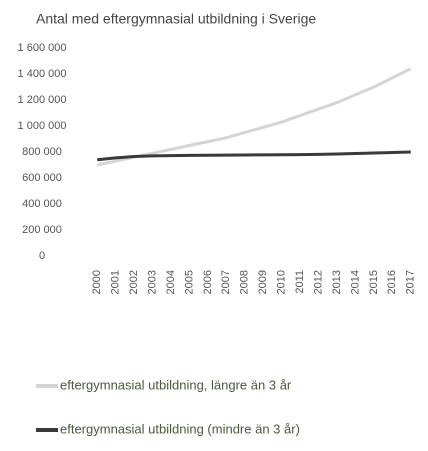 This screenshot has width=428, height=451. I want to click on x-tick-label: 2010, so click(282, 282).